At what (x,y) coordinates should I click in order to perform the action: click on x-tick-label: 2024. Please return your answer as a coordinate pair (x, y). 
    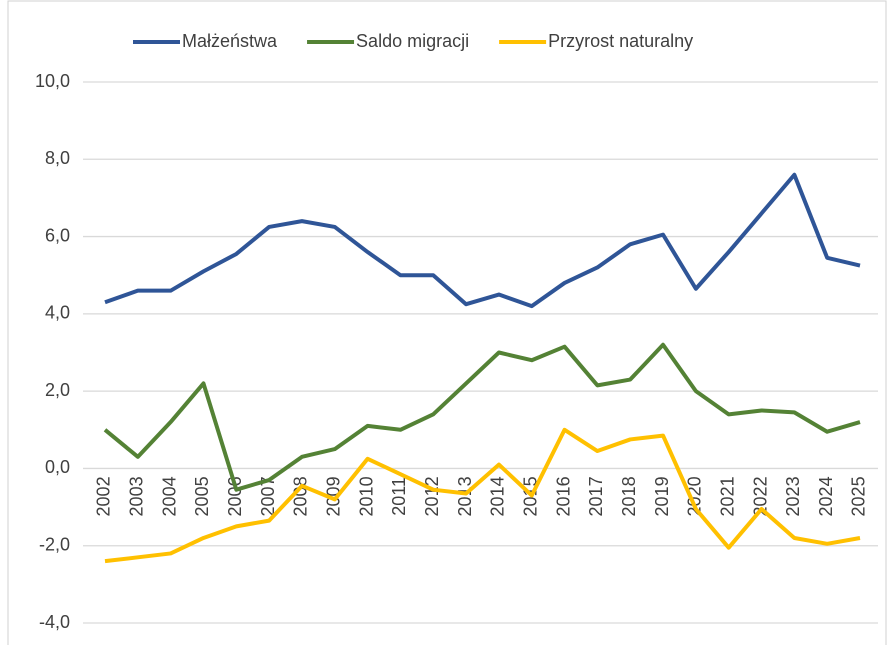
    Looking at the image, I should click on (826, 496).